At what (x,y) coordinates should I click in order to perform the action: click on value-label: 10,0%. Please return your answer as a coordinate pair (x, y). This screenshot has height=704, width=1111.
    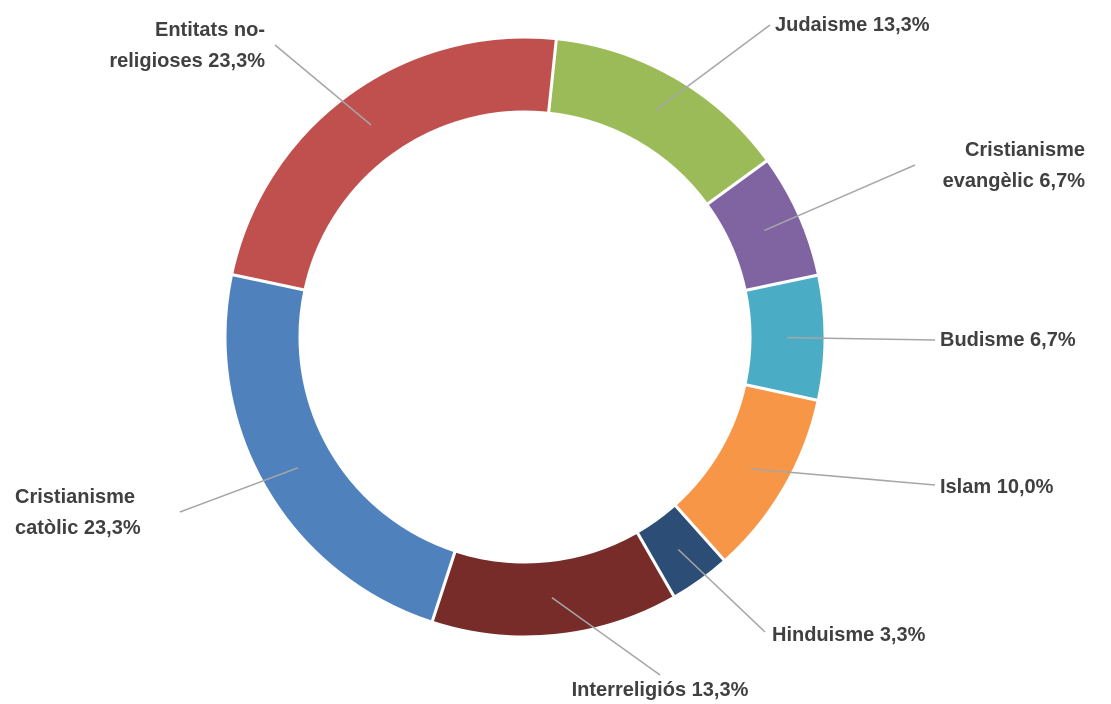
    Looking at the image, I should click on (1025, 487).